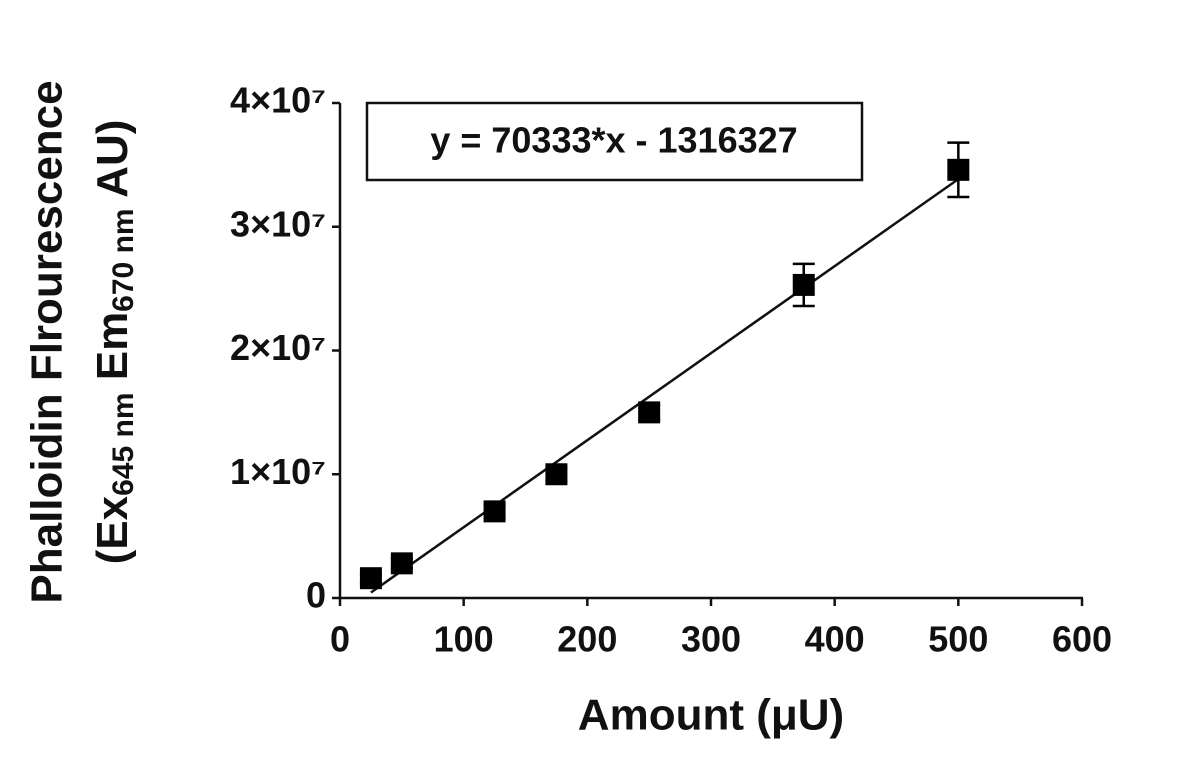 The height and width of the screenshot is (771, 1200). What do you see at coordinates (112, 164) in the screenshot?
I see `label-part: AU)` at bounding box center [112, 164].